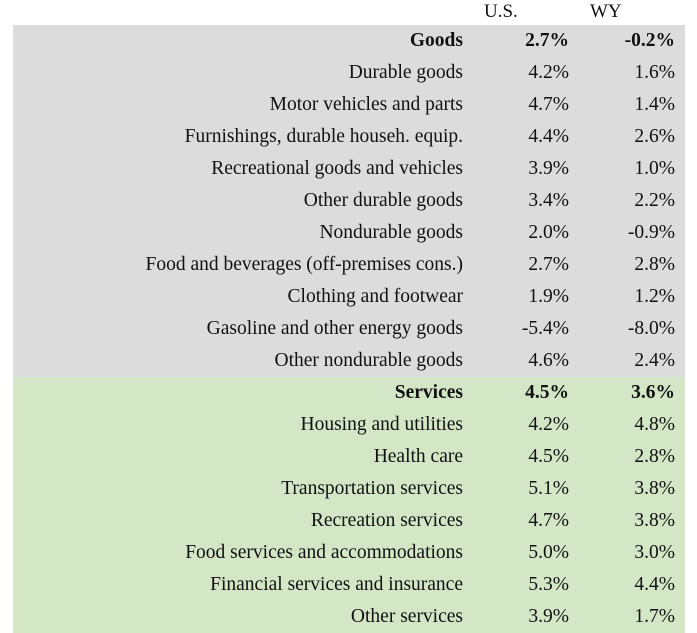  What do you see at coordinates (548, 296) in the screenshot?
I see `us-value: 1.9%` at bounding box center [548, 296].